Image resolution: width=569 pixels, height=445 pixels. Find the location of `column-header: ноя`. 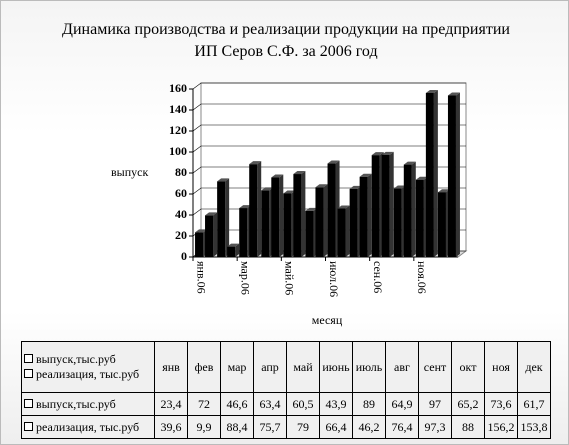

column-header: ноя is located at coordinates (501, 367).